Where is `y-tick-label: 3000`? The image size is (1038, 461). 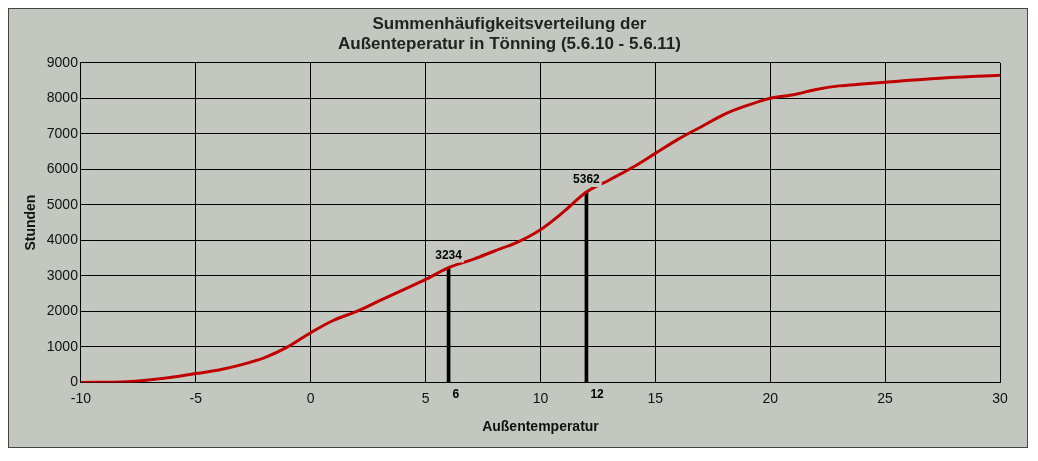
y-tick-label: 3000 is located at coordinates (62, 274).